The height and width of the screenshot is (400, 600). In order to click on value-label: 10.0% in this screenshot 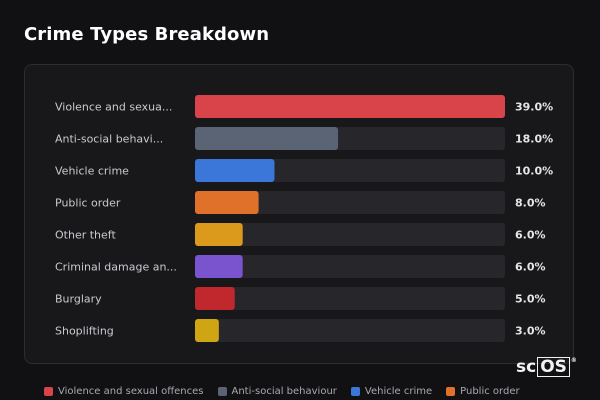, I will do `click(534, 171)`.